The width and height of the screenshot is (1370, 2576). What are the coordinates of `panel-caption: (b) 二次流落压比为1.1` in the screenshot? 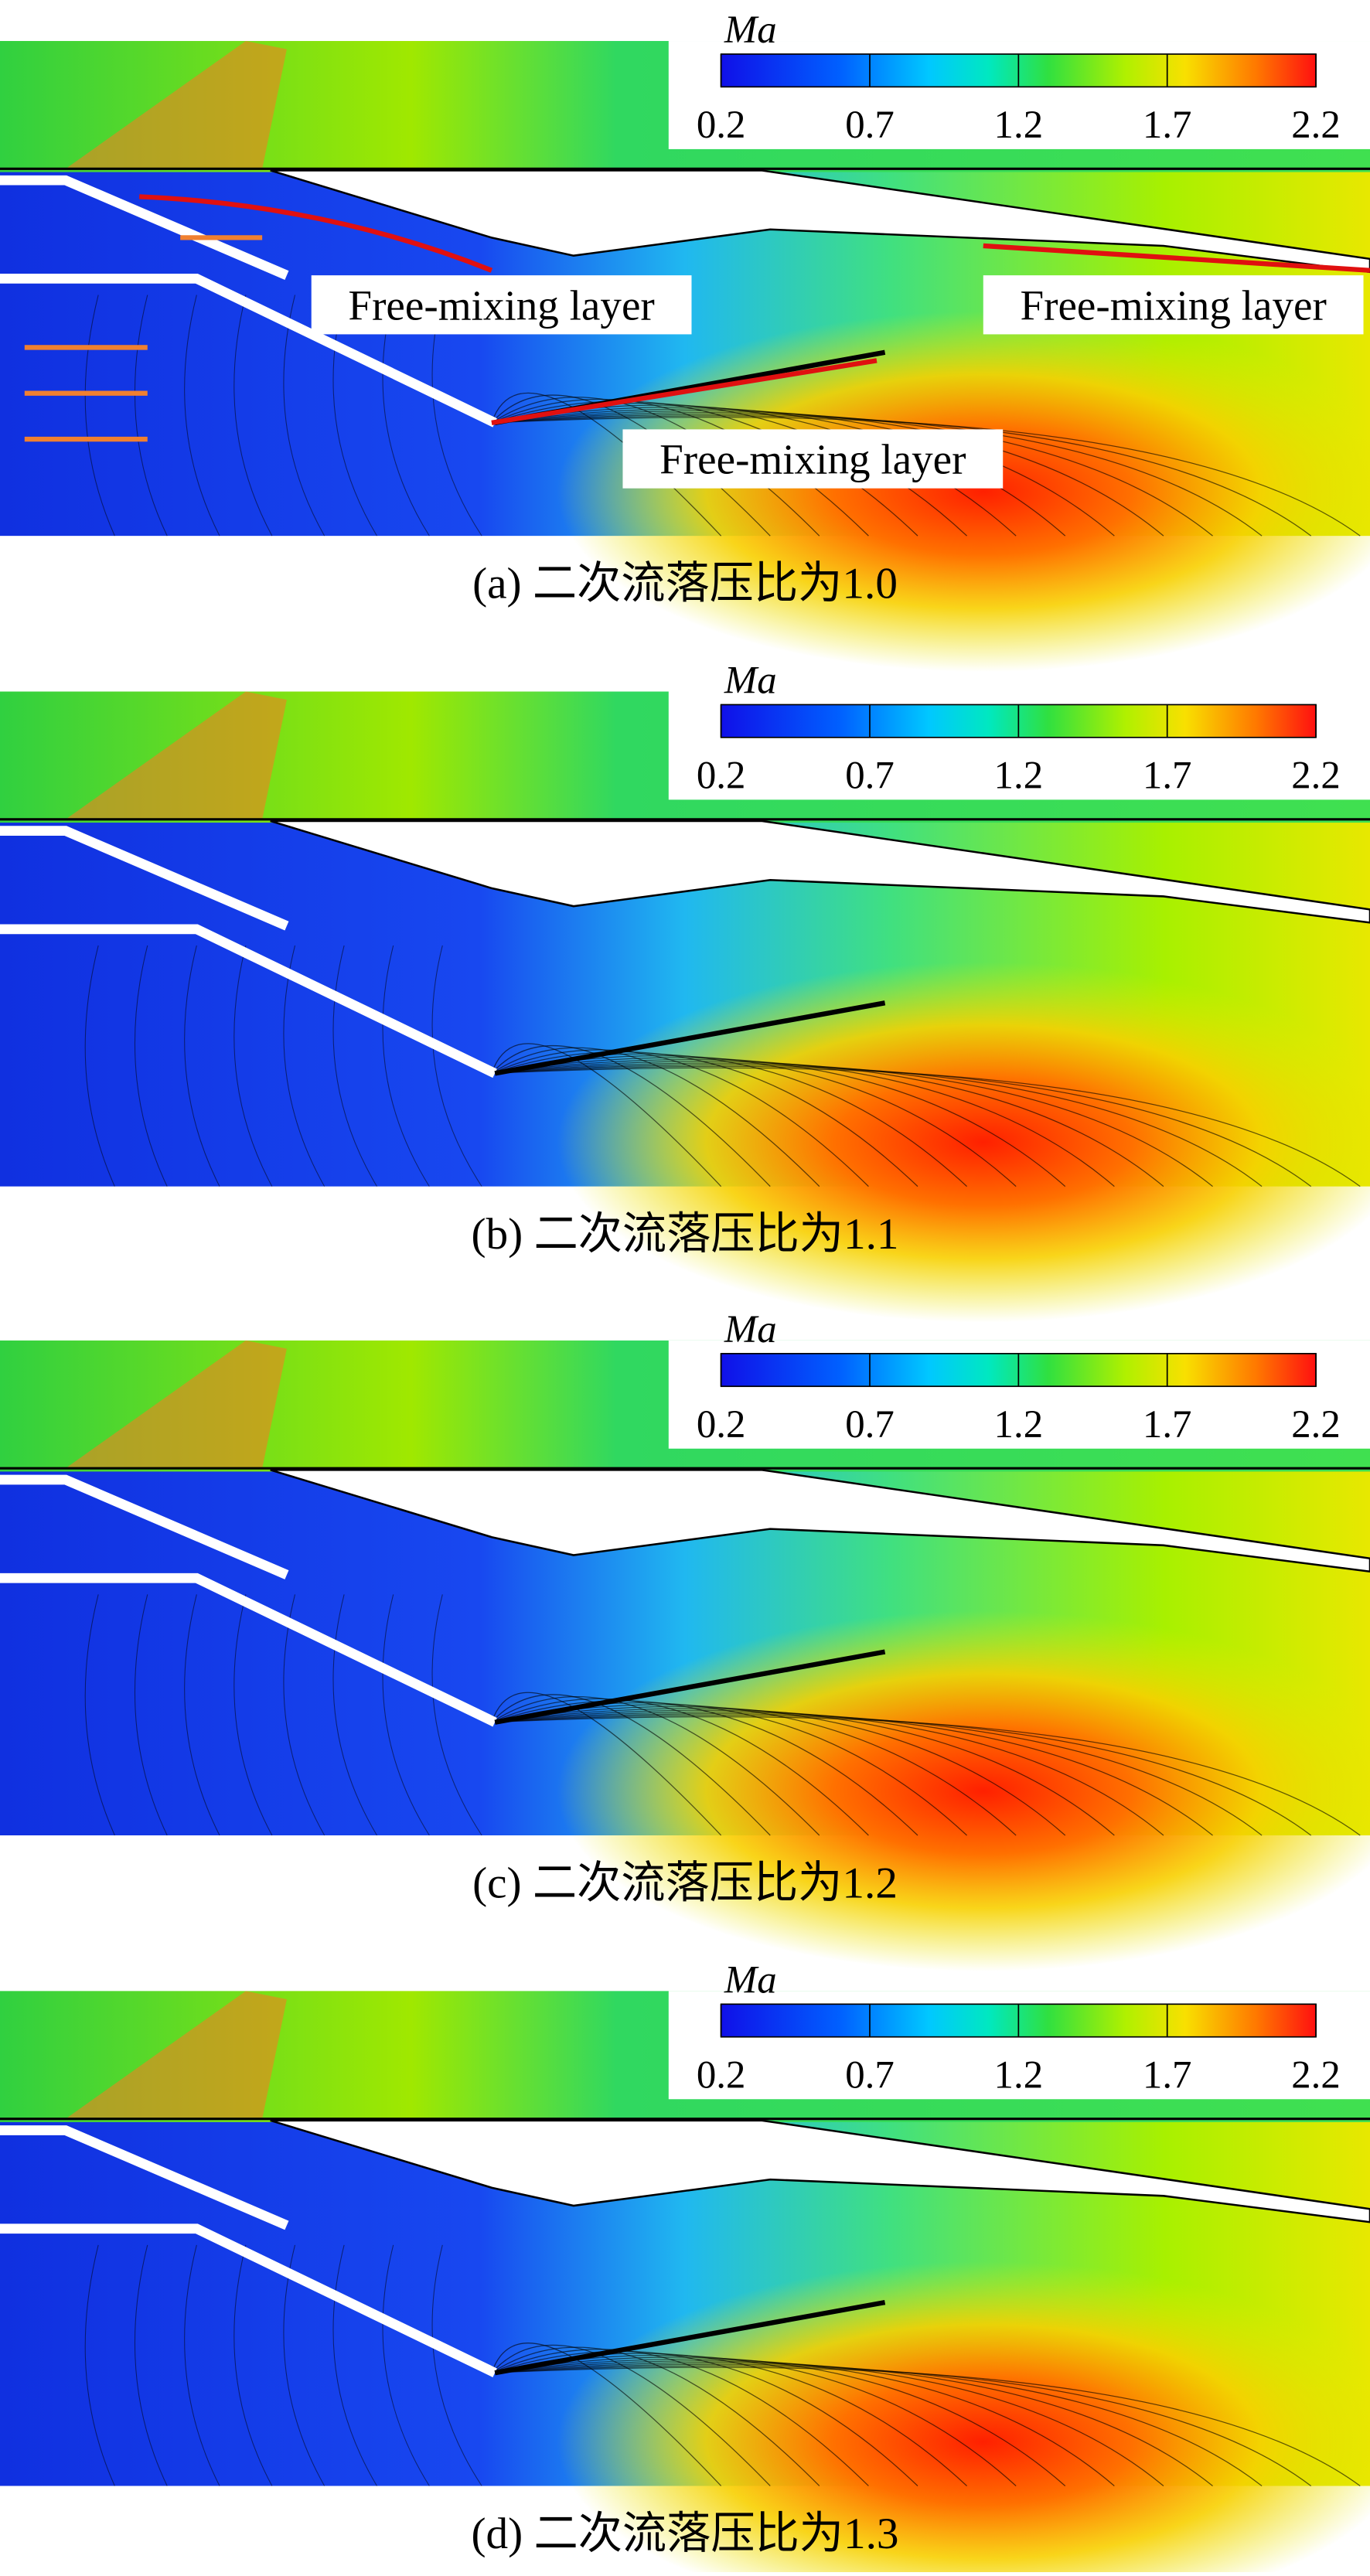 It's located at (684, 1234).